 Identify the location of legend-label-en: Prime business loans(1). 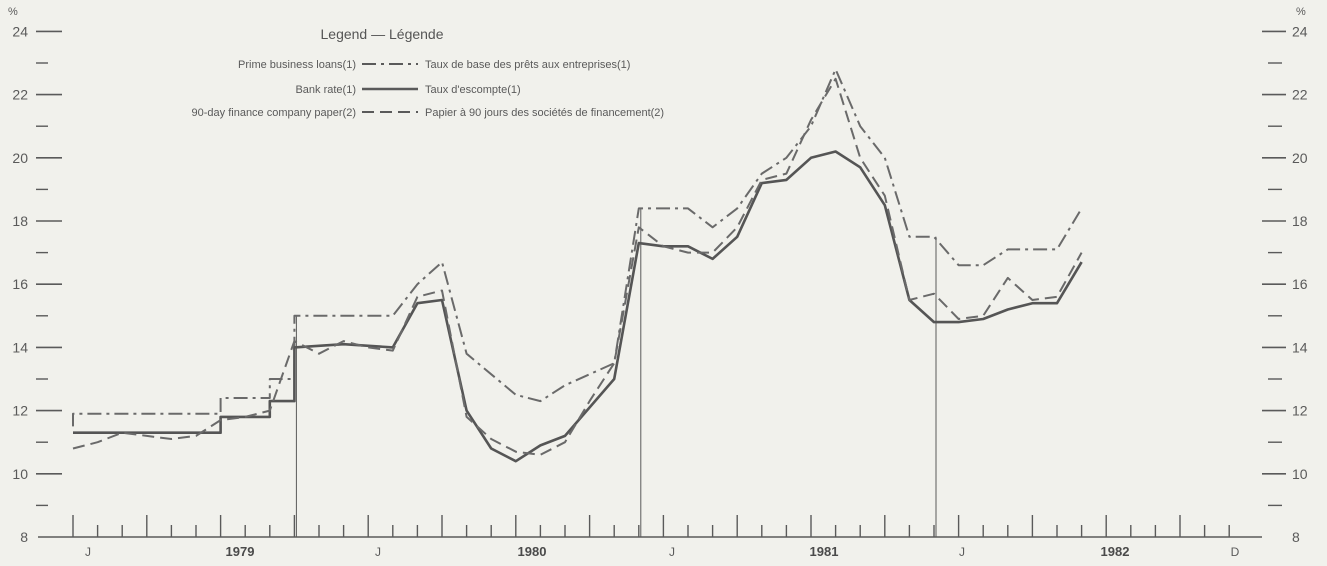
(297, 65).